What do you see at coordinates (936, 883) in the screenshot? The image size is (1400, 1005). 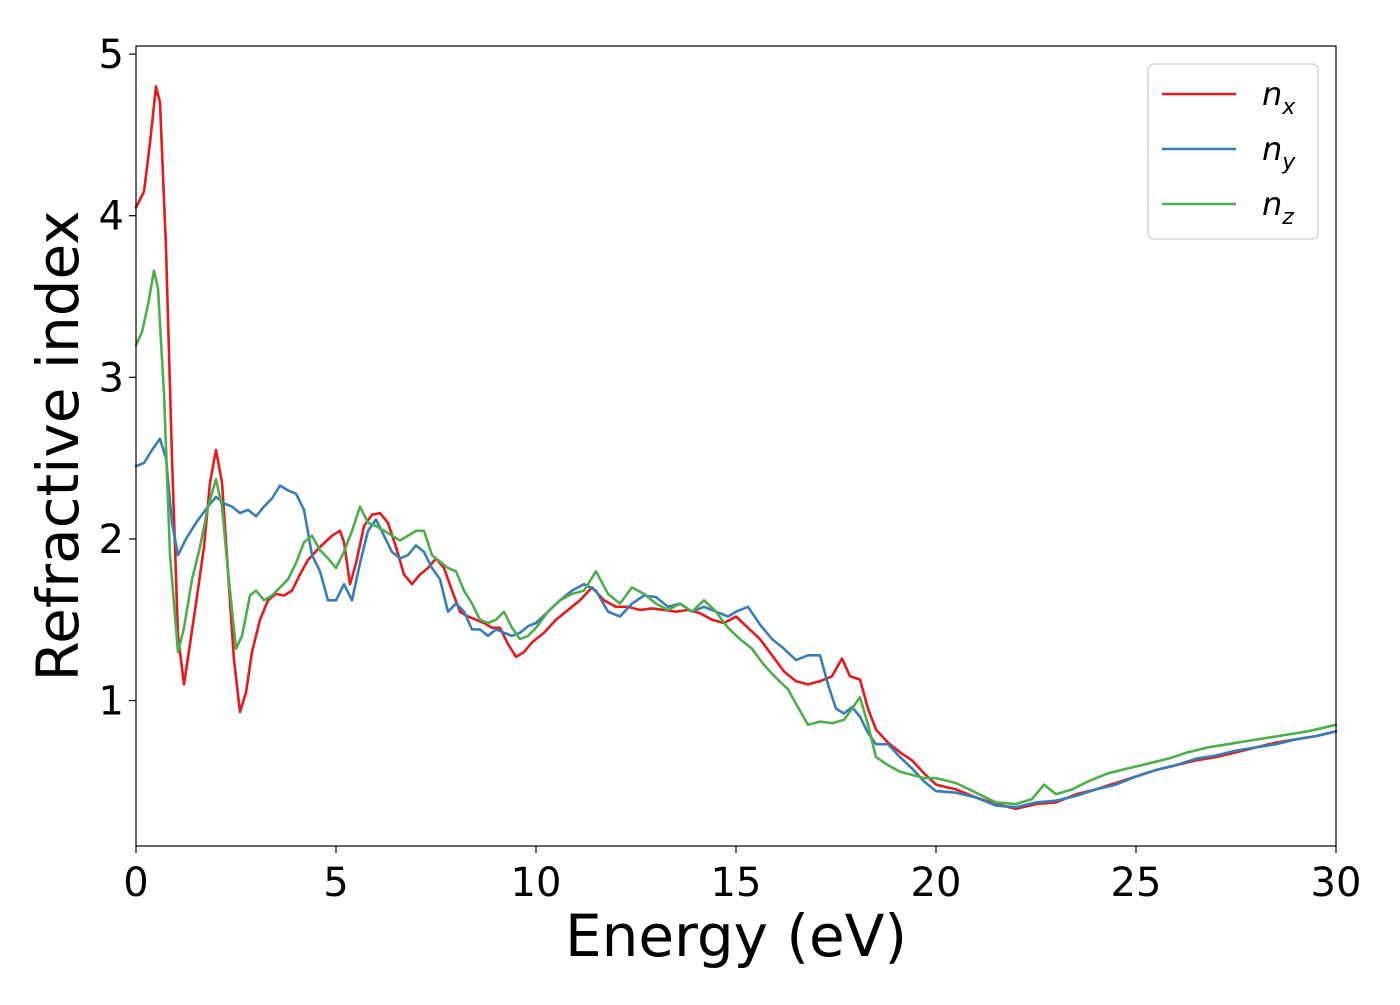 I see `x-tick-label: 20` at bounding box center [936, 883].